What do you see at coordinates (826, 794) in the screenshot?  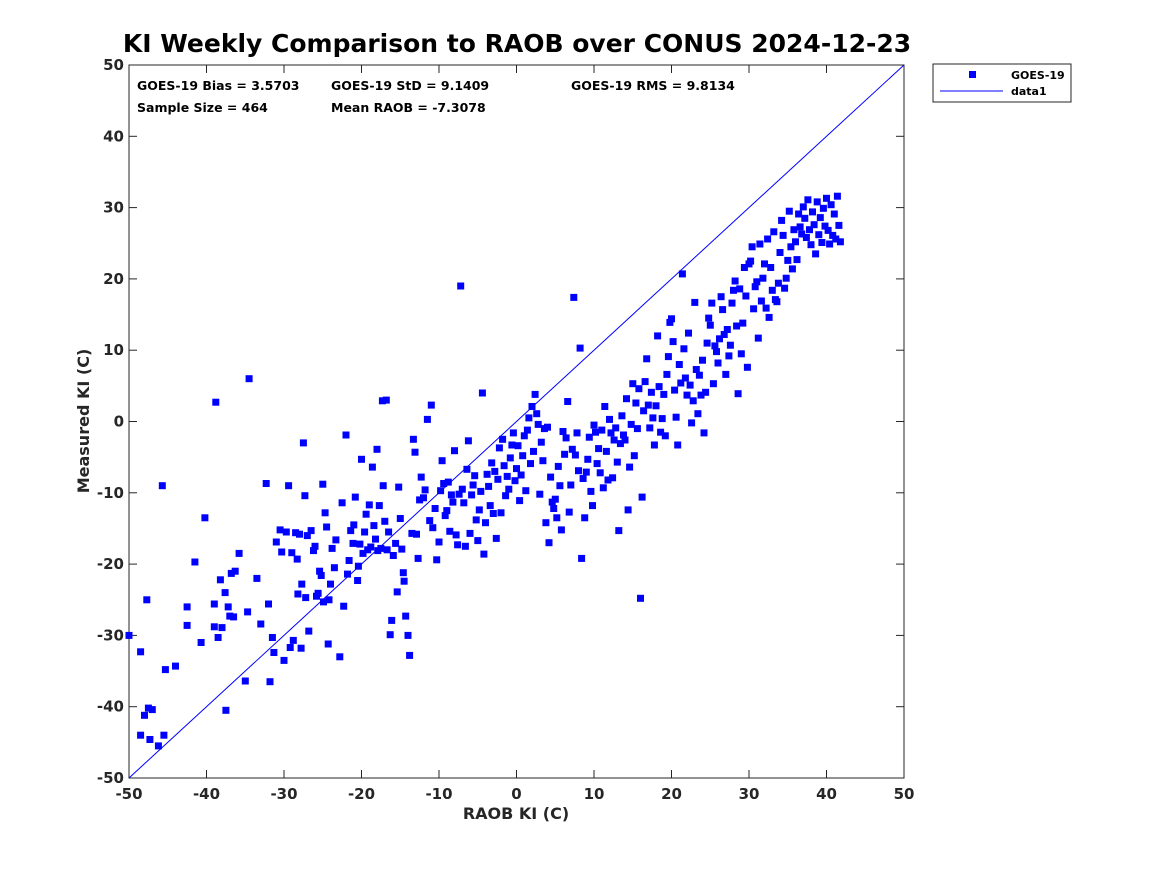 I see `x-tick-label: 40` at bounding box center [826, 794].